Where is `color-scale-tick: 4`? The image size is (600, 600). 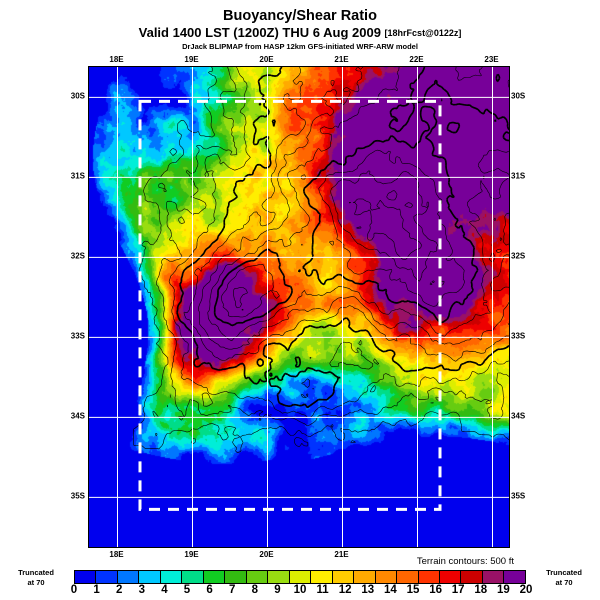
color-scale-tick: 4 is located at coordinates (164, 590).